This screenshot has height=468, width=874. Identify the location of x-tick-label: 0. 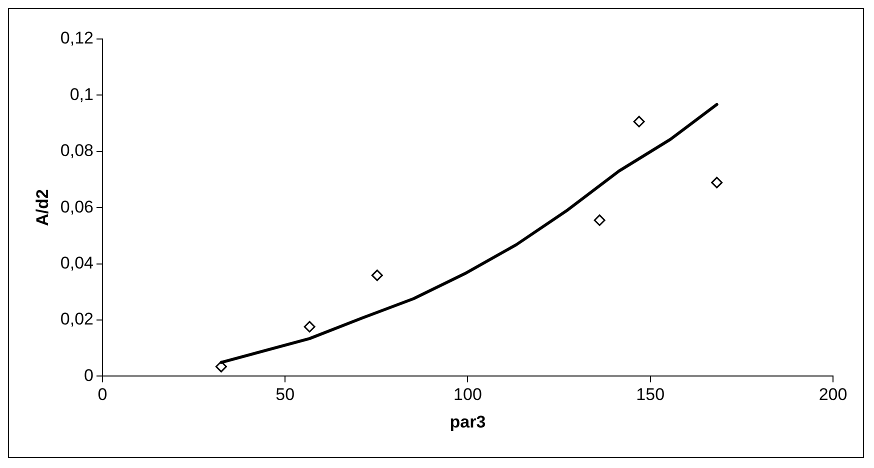
(103, 394).